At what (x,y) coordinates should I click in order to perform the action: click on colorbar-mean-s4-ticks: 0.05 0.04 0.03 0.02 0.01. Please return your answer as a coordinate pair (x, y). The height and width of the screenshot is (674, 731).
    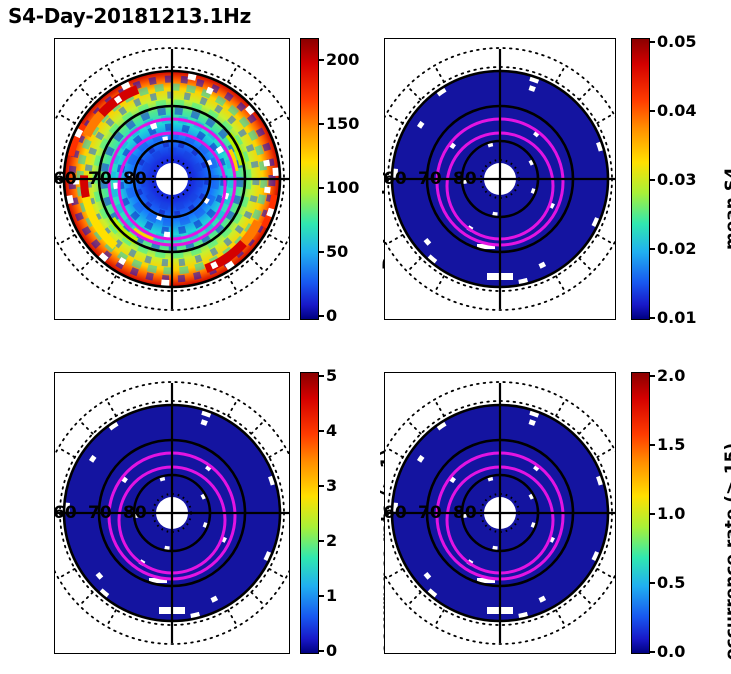
    Looking at the image, I should click on (685, 180).